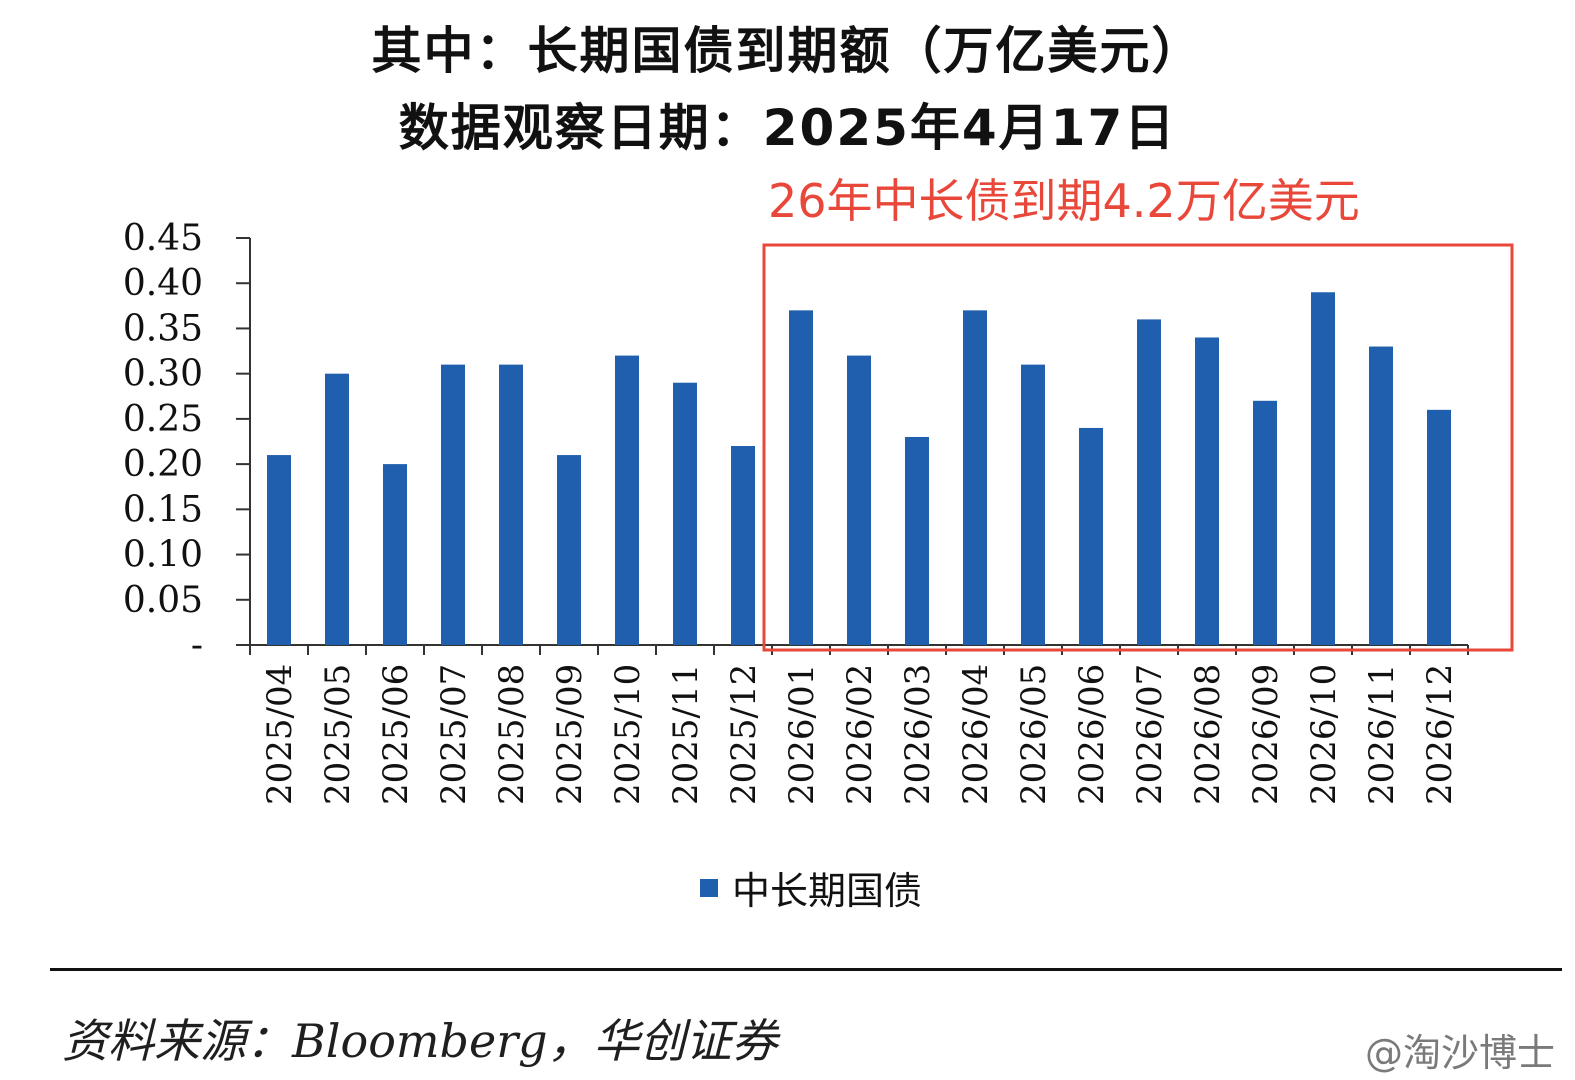 Image resolution: width=1575 pixels, height=1080 pixels. Describe the element at coordinates (1266, 734) in the screenshot. I see `x-tick-label: 2026/09` at that location.